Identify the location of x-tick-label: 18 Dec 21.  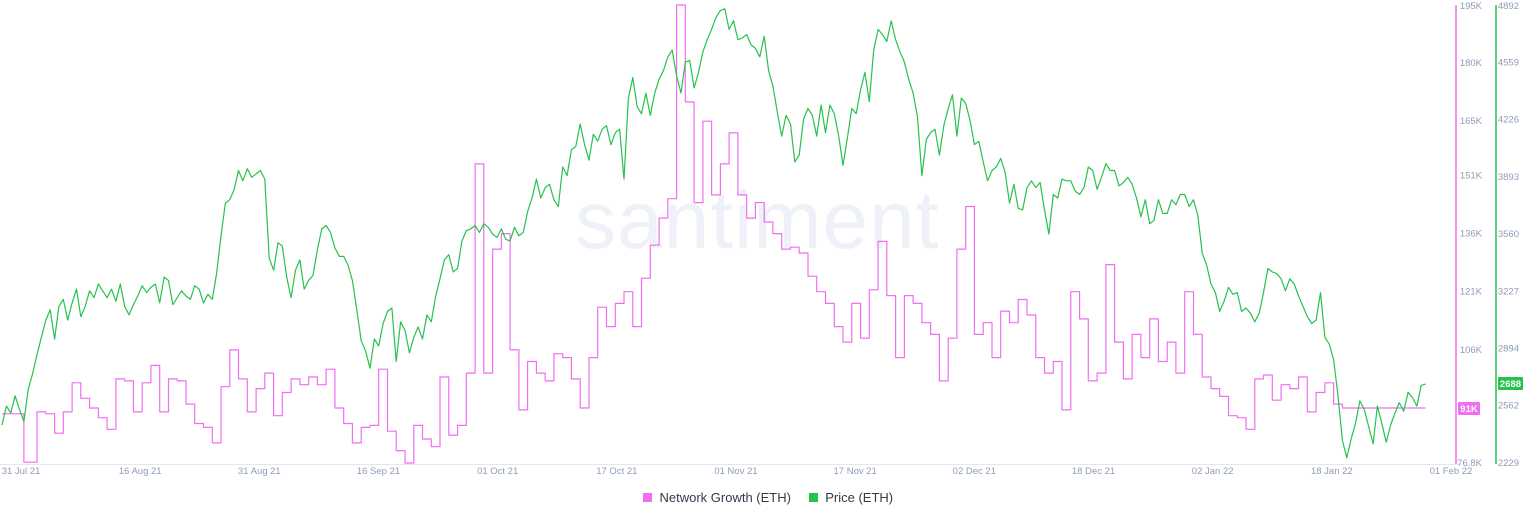
(1093, 471).